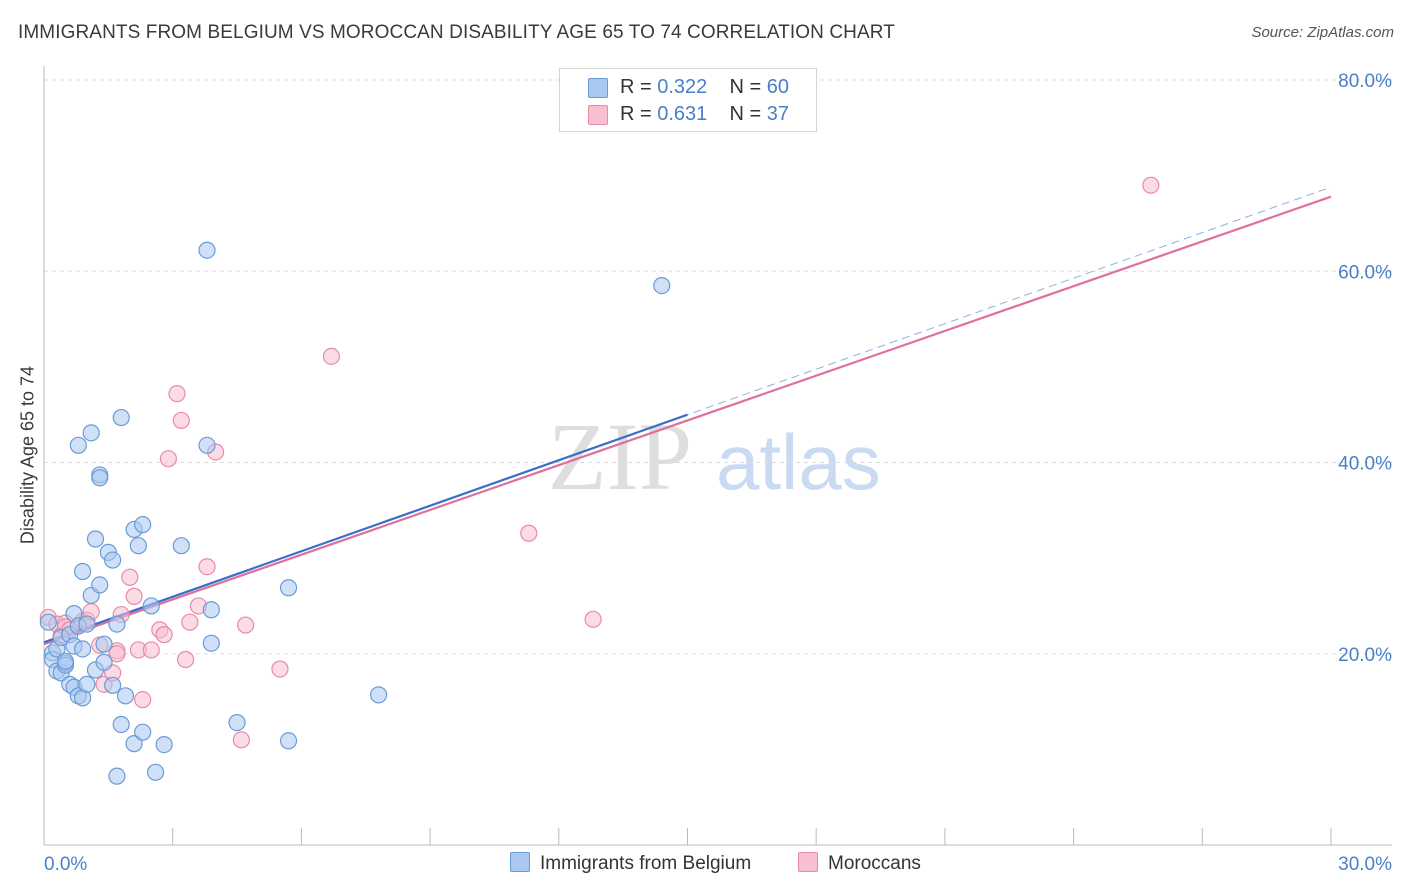  What do you see at coordinates (1365, 272) in the screenshot?
I see `y-tick-label: 60.0%` at bounding box center [1365, 272].